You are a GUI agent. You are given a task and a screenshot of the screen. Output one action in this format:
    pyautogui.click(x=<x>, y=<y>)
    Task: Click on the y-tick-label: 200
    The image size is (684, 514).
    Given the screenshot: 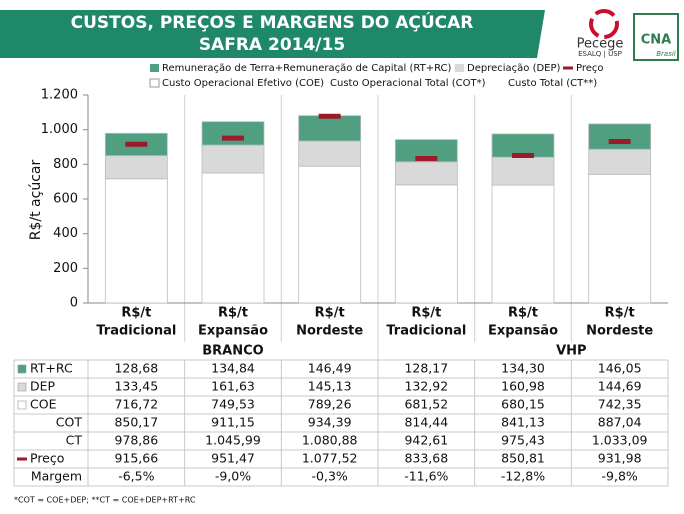 What is the action you would take?
    pyautogui.click(x=65, y=268)
    